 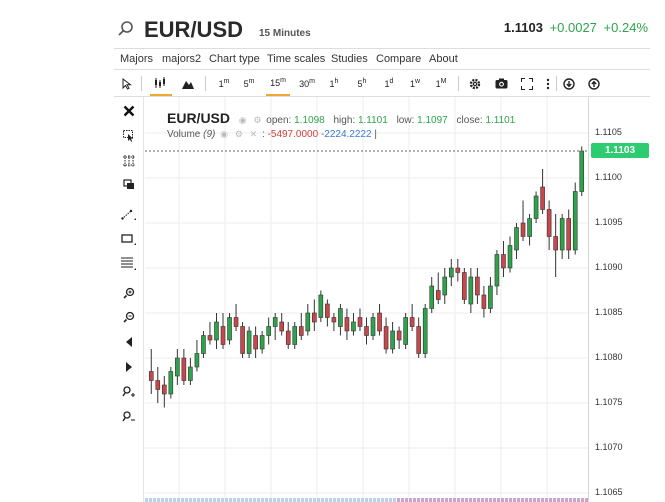 I want to click on period-15m-button: 15m, so click(x=278, y=83).